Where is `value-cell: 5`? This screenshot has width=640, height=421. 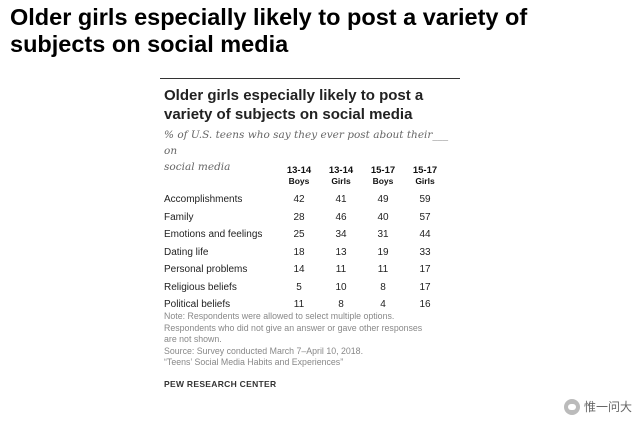 value-cell: 5 is located at coordinates (299, 287).